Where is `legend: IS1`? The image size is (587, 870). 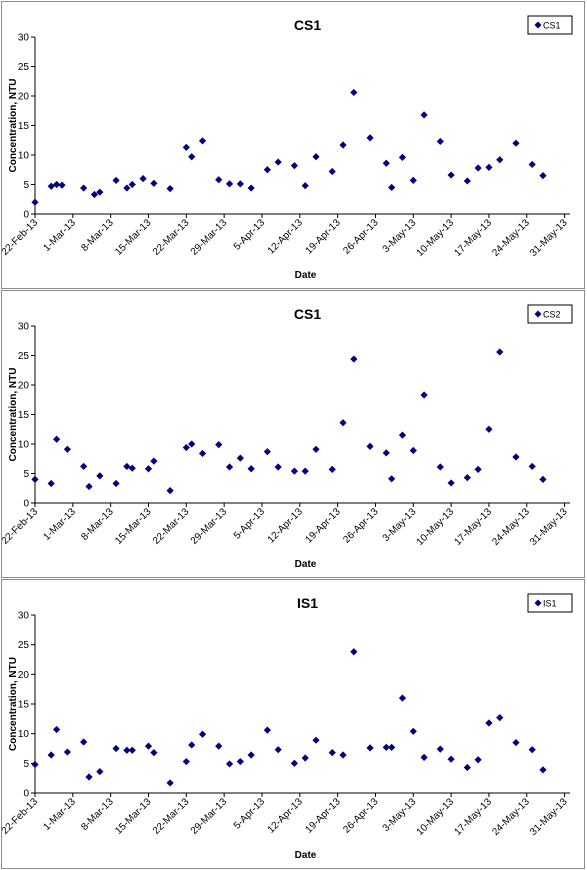 legend: IS1 is located at coordinates (550, 603).